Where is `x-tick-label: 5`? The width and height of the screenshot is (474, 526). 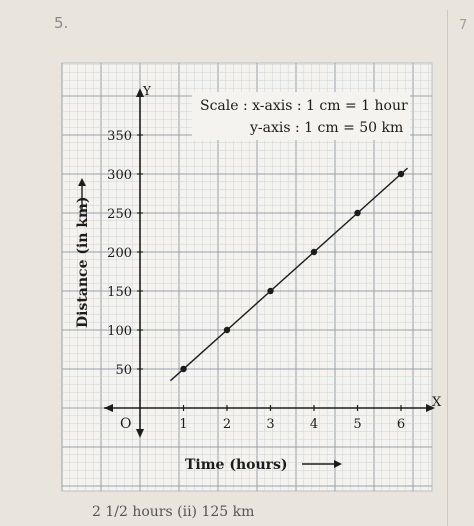
x-tick-label: 5 is located at coordinates (357, 424).